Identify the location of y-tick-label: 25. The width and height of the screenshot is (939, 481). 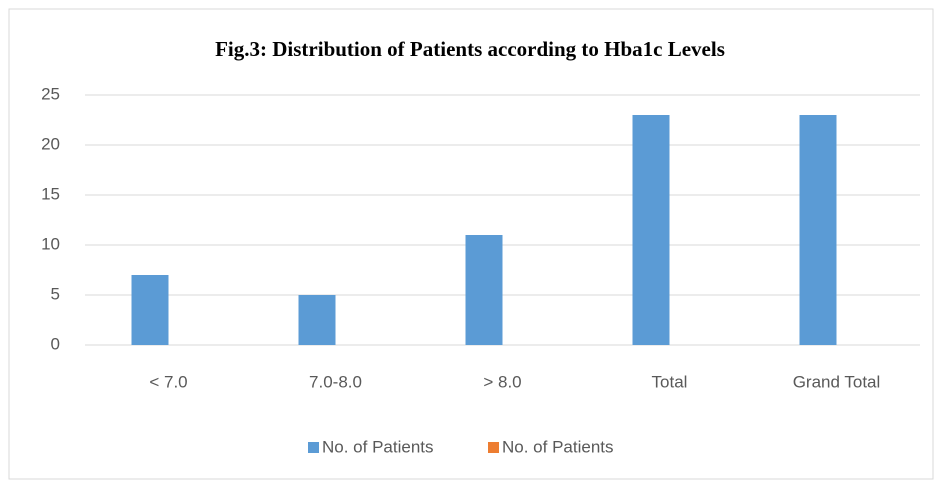
(50, 93).